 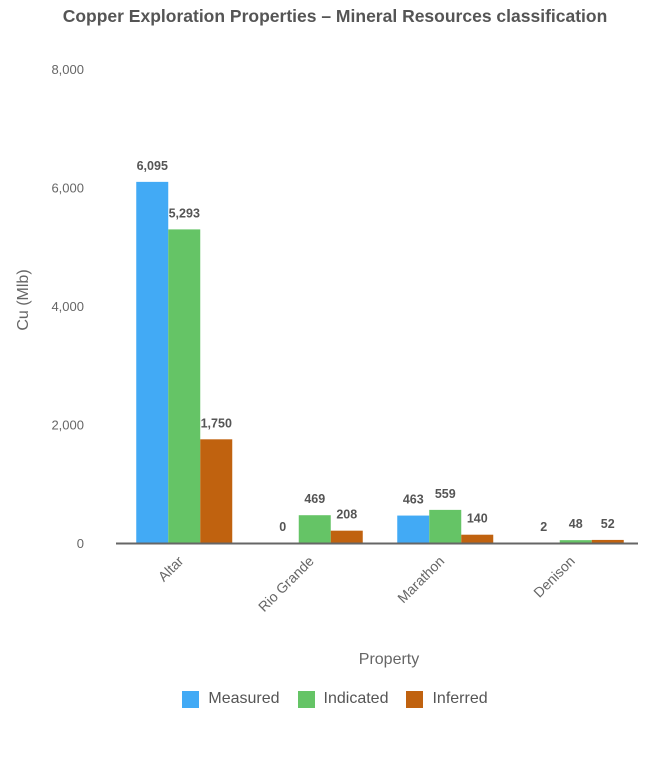 What do you see at coordinates (445, 494) in the screenshot?
I see `data-label: 559` at bounding box center [445, 494].